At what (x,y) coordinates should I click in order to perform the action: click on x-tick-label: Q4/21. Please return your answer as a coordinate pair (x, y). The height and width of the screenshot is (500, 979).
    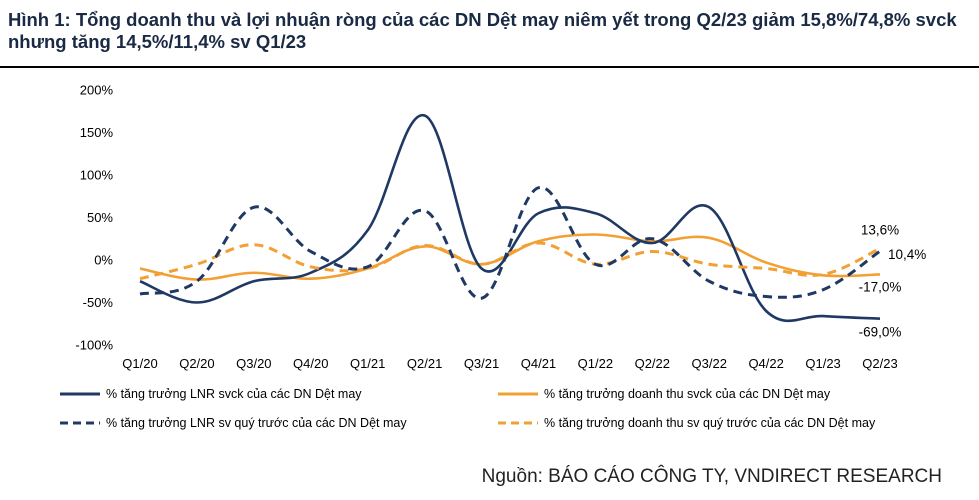
    Looking at the image, I should click on (538, 363).